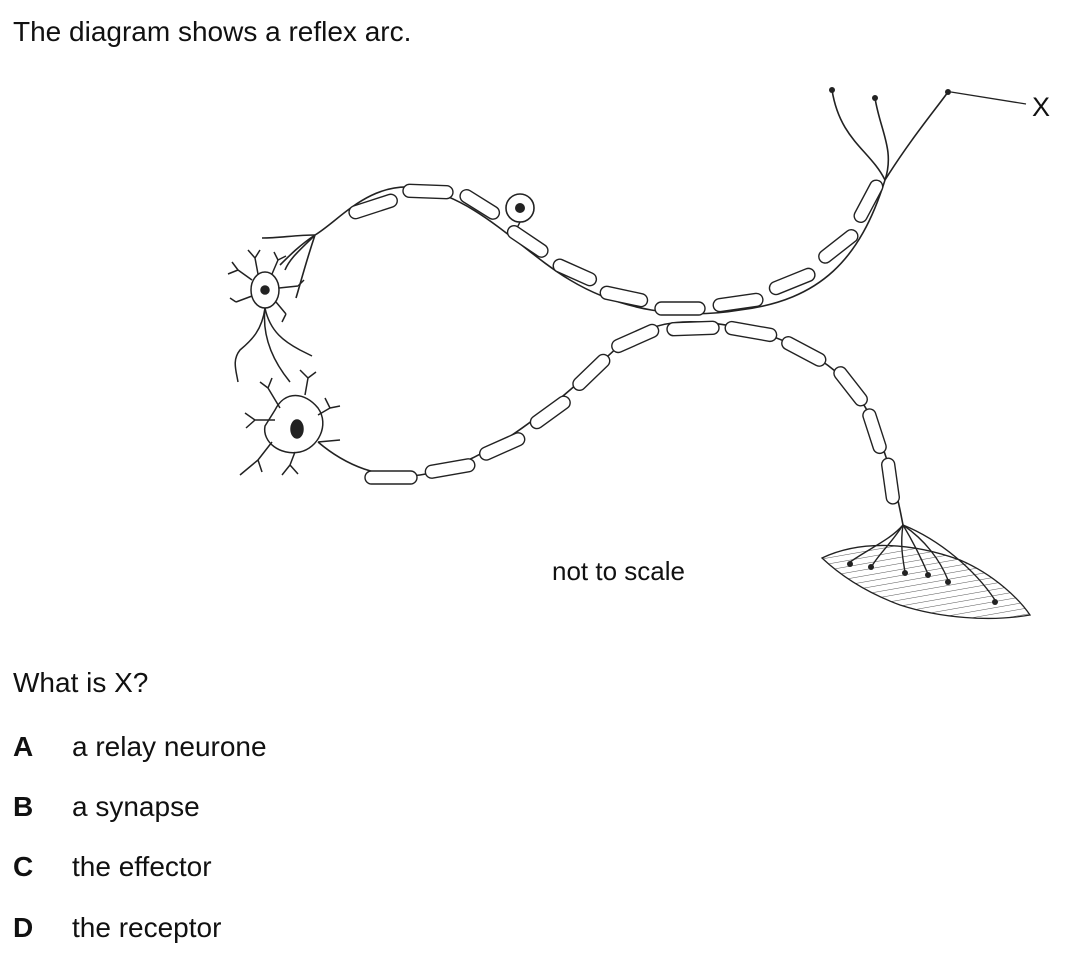 Image resolution: width=1065 pixels, height=953 pixels. Describe the element at coordinates (136, 806) in the screenshot. I see `option-b-text: a synapse` at that location.